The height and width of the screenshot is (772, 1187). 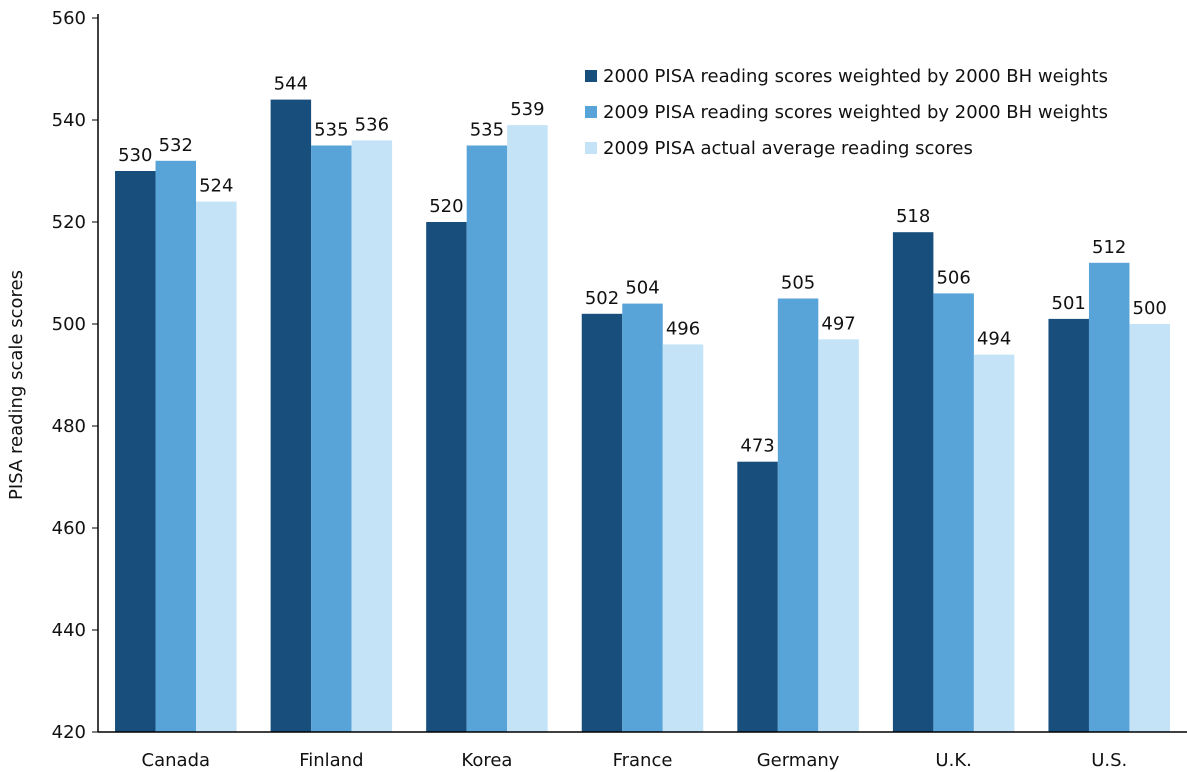 I want to click on value-label: 536, so click(x=372, y=124).